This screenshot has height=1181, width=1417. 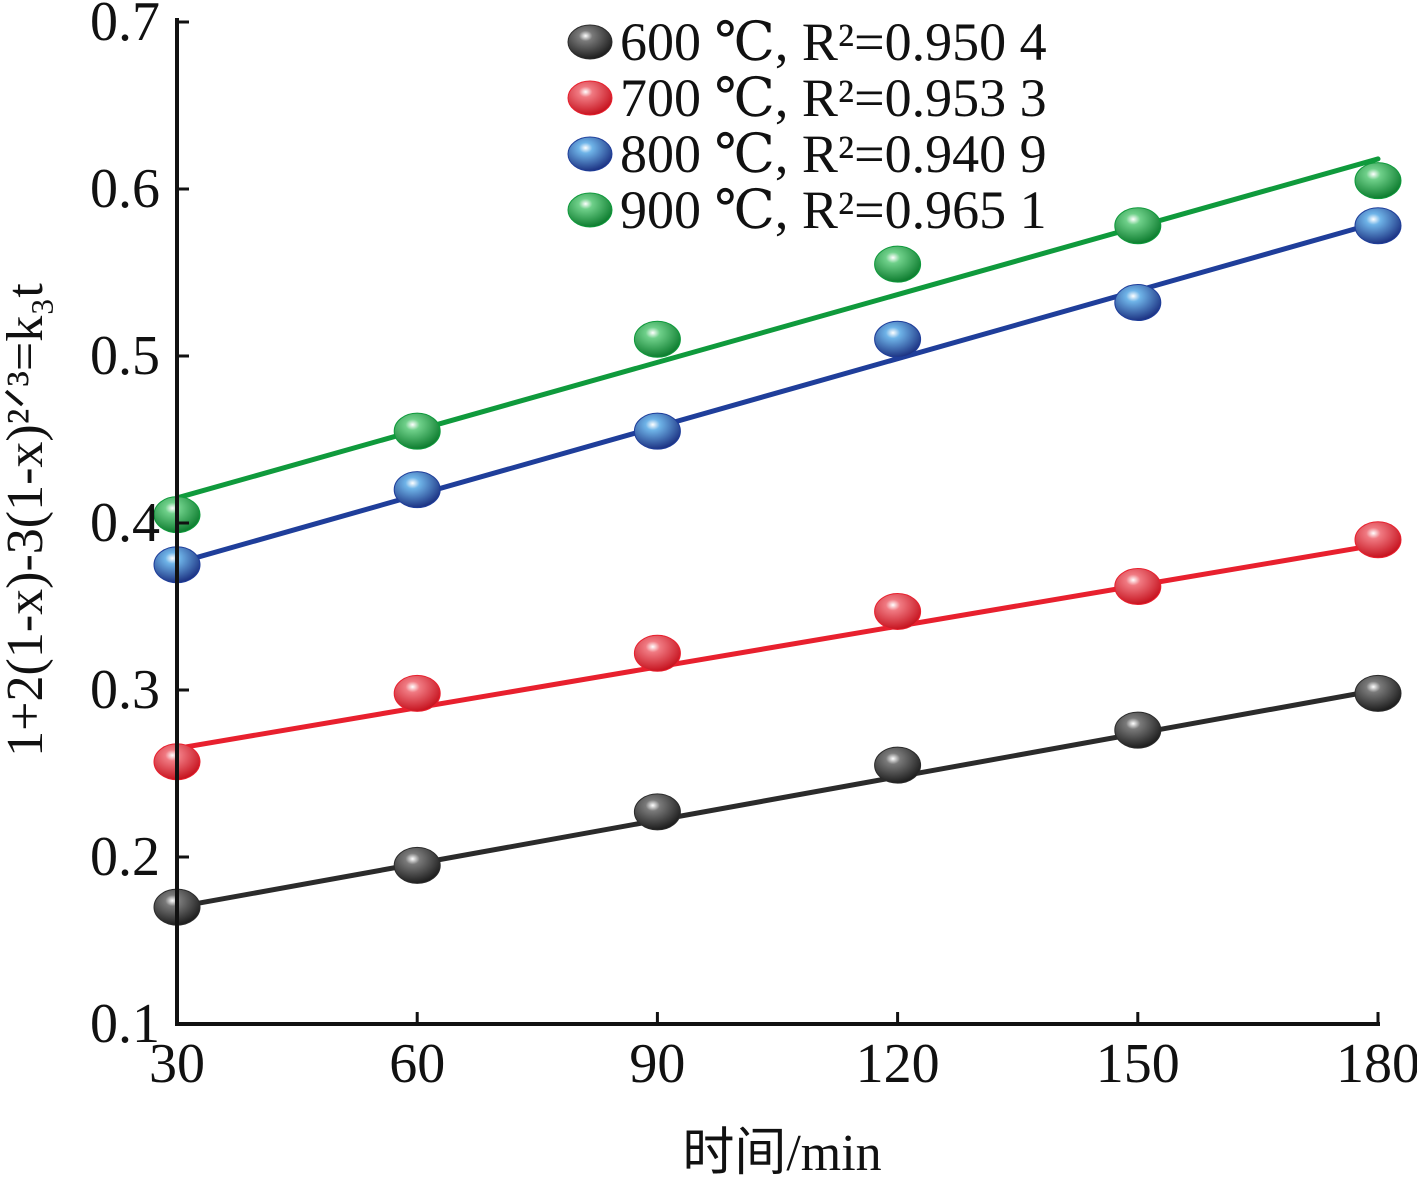 I want to click on x-tick-label: 60, so click(x=417, y=1064).